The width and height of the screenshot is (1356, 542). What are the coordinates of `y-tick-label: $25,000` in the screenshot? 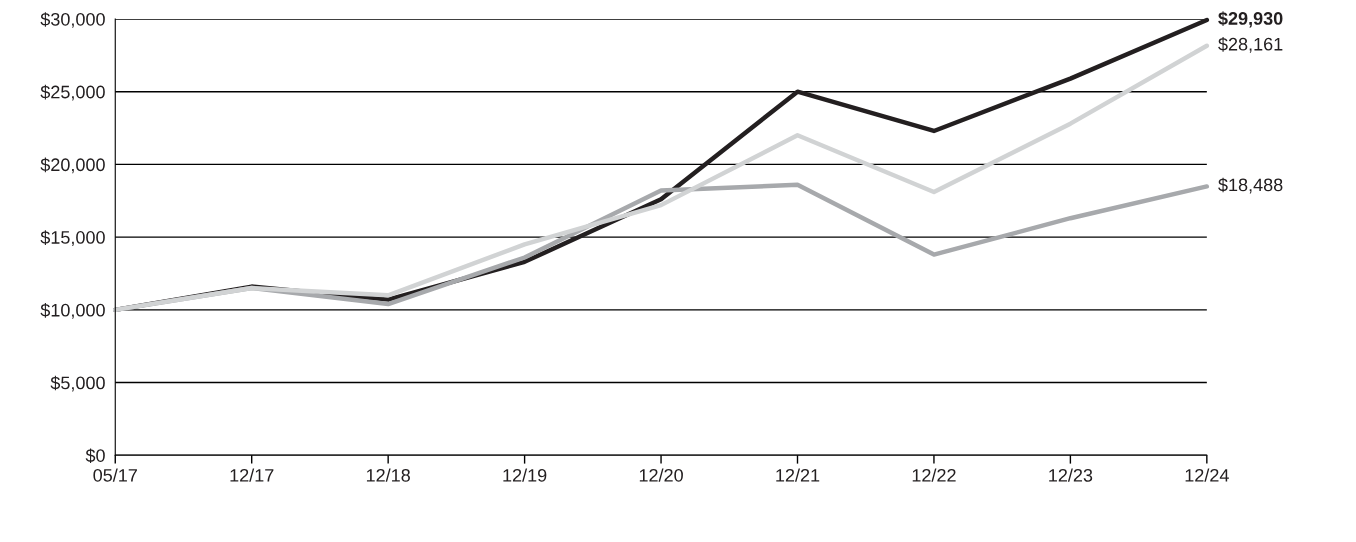 It's located at (72, 92).